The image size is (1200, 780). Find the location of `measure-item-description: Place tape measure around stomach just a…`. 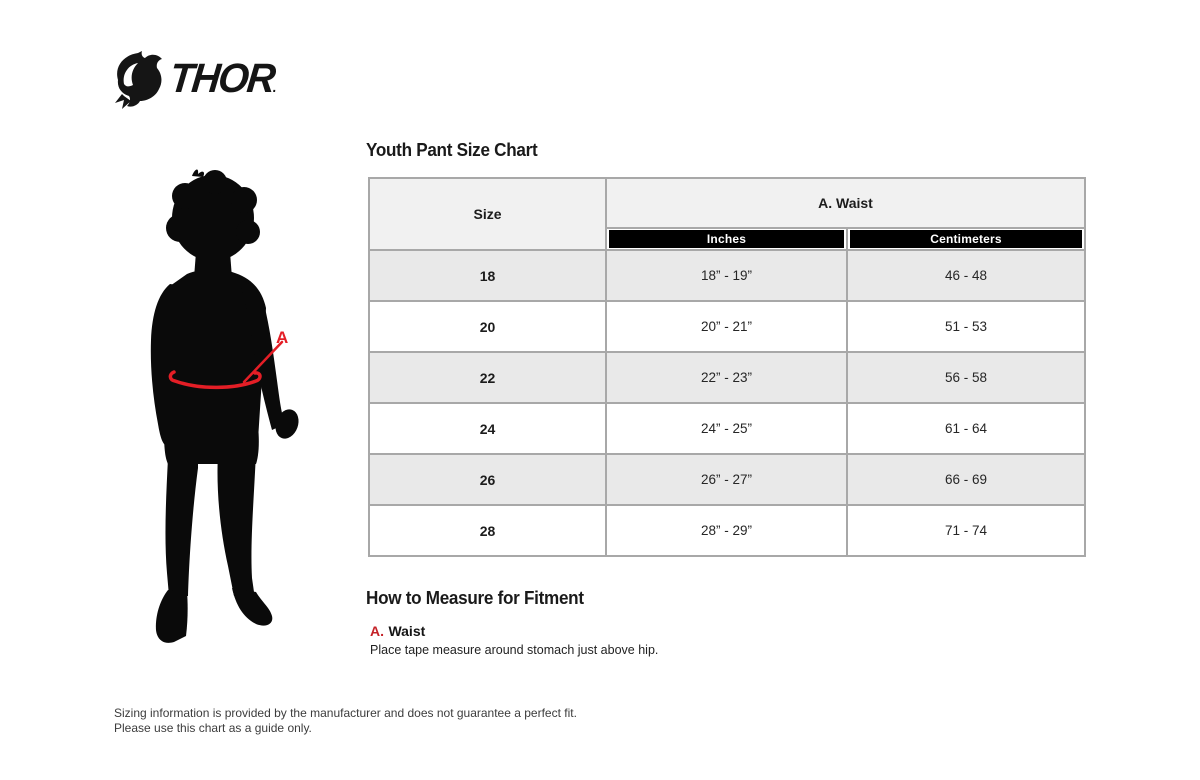

measure-item-description: Place tape measure around stomach just a… is located at coordinates (514, 650).